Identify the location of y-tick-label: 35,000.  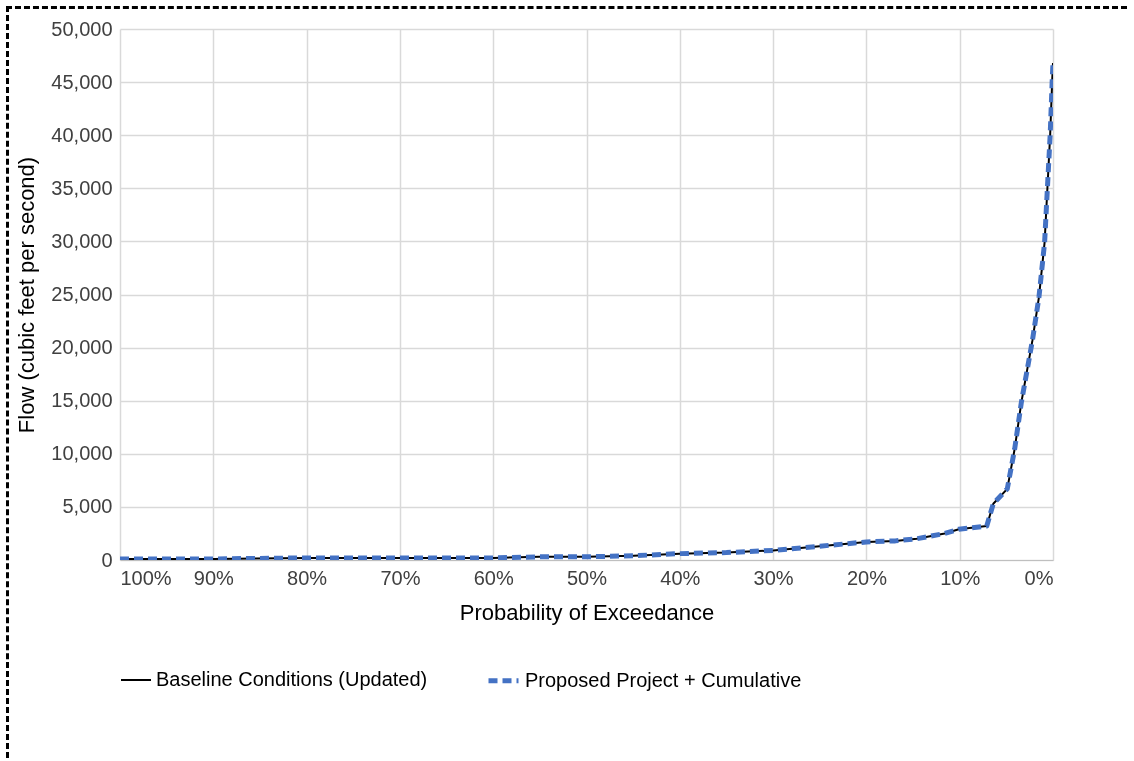
(82, 187).